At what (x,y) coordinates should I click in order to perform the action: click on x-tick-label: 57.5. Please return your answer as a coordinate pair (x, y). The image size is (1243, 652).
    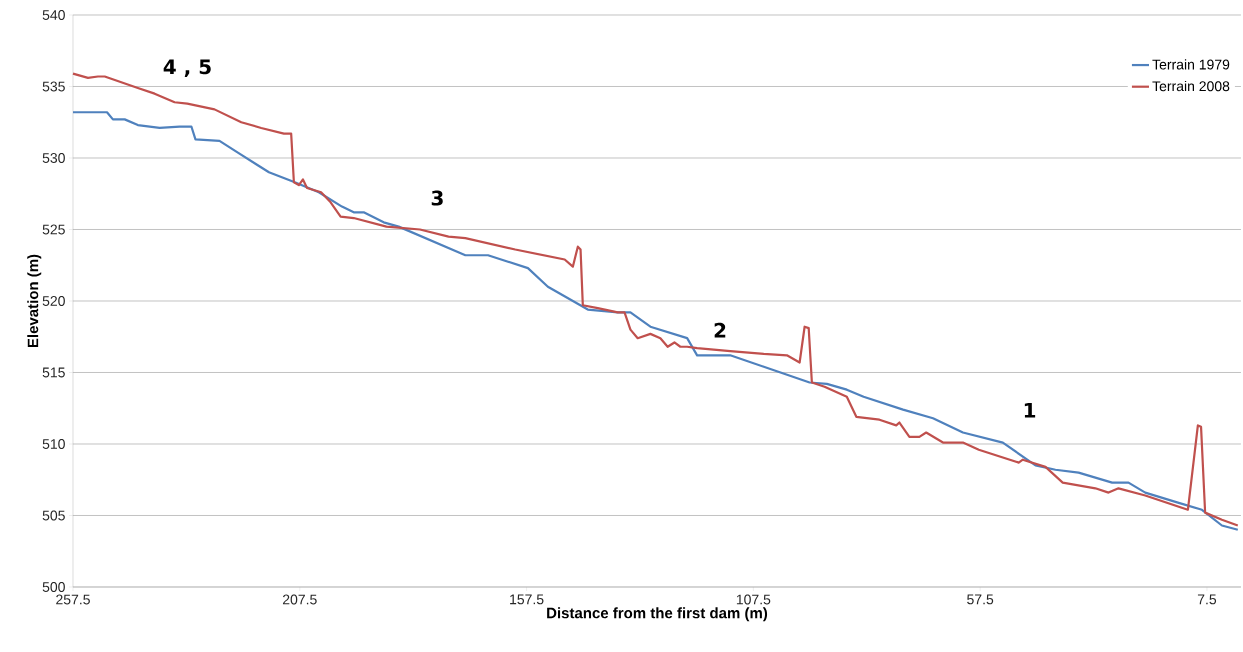
    Looking at the image, I should click on (980, 599).